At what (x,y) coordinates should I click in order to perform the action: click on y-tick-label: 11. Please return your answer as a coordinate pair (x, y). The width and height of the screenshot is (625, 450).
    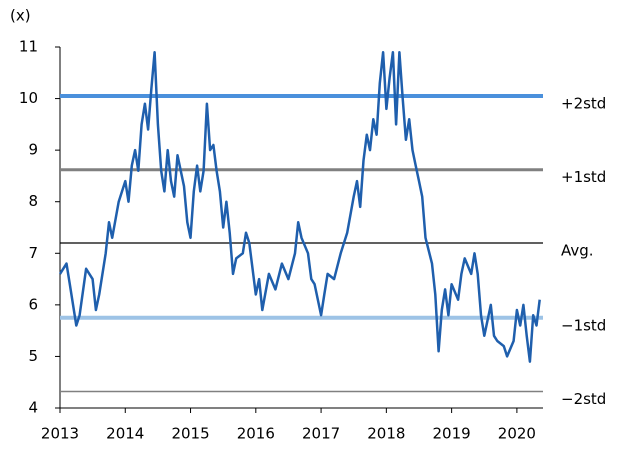
    Looking at the image, I should click on (28, 47).